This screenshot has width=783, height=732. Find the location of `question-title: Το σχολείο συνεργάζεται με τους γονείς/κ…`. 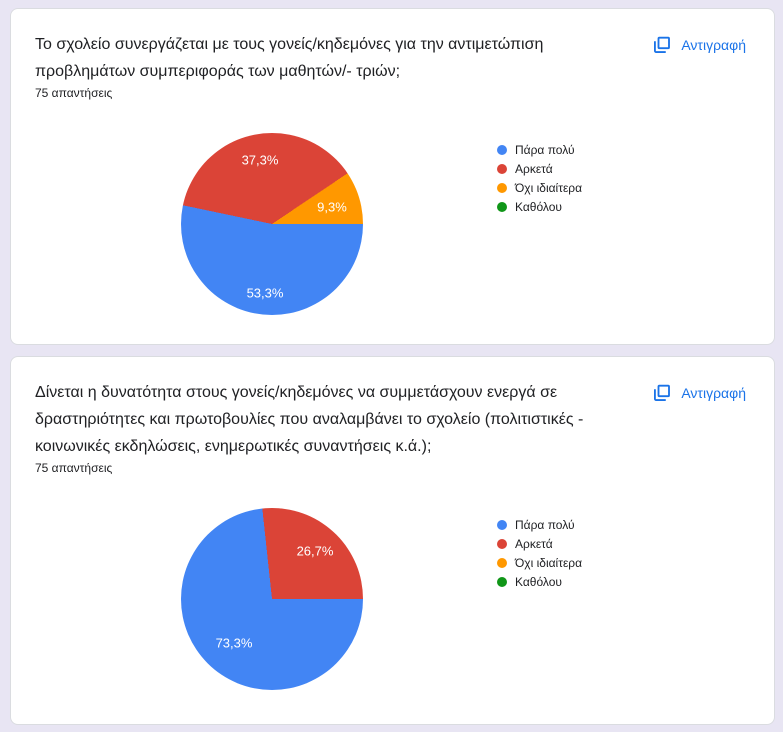

question-title: Το σχολείο συνεργάζεται με τους γονείς/κ… is located at coordinates (289, 58).